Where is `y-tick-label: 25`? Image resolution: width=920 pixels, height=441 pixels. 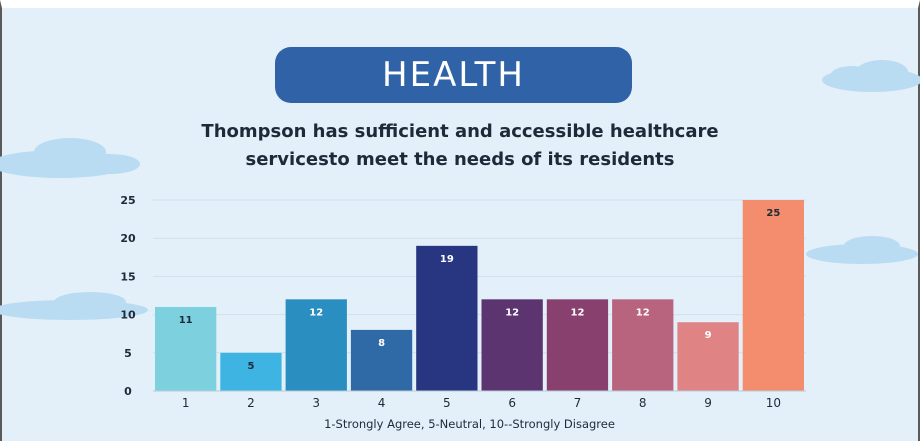 y-tick-label: 25 is located at coordinates (127, 200).